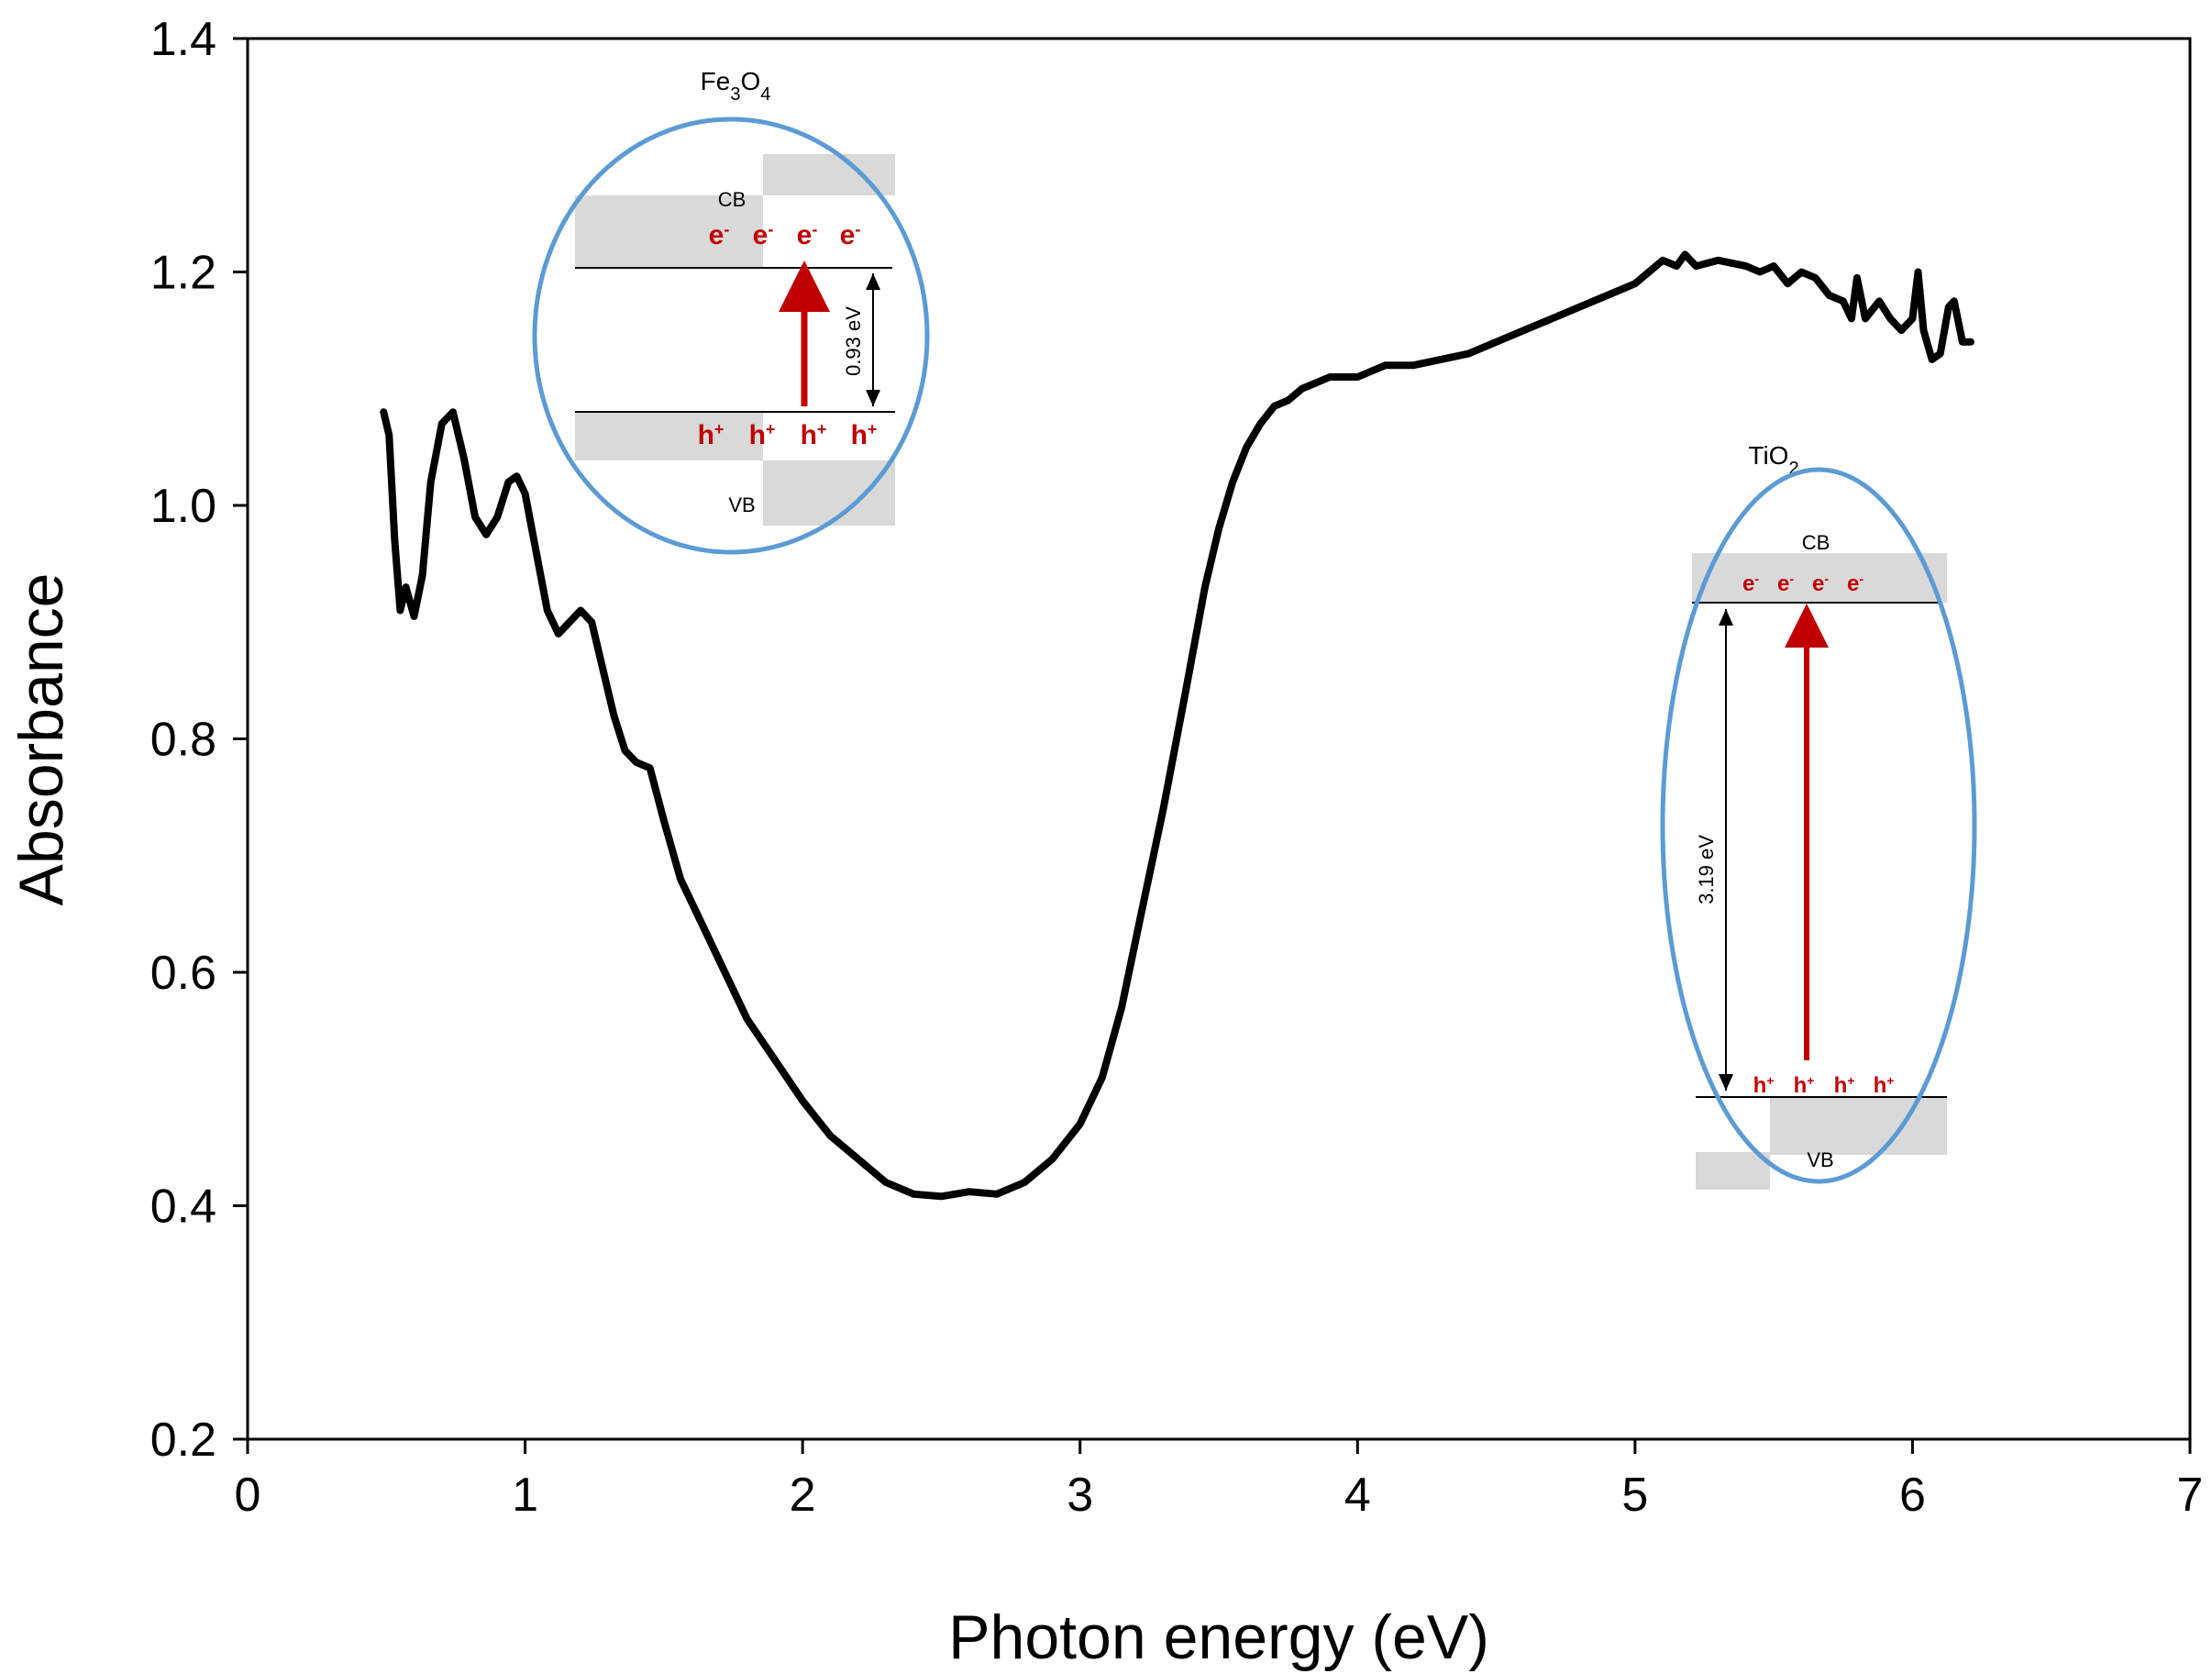  What do you see at coordinates (1635, 1496) in the screenshot?
I see `x-tick-label-5: 5` at bounding box center [1635, 1496].